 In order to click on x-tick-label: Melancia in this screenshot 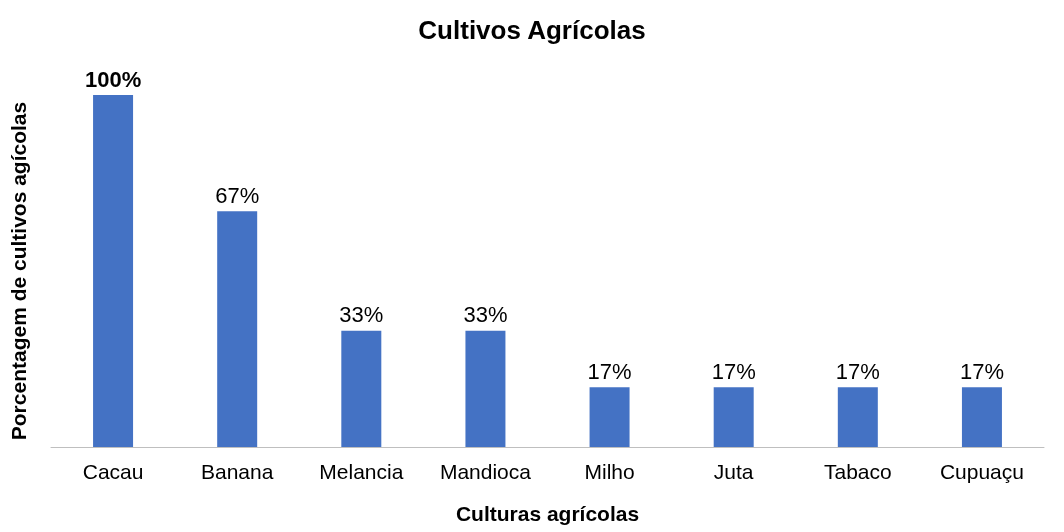, I will do `click(361, 471)`.